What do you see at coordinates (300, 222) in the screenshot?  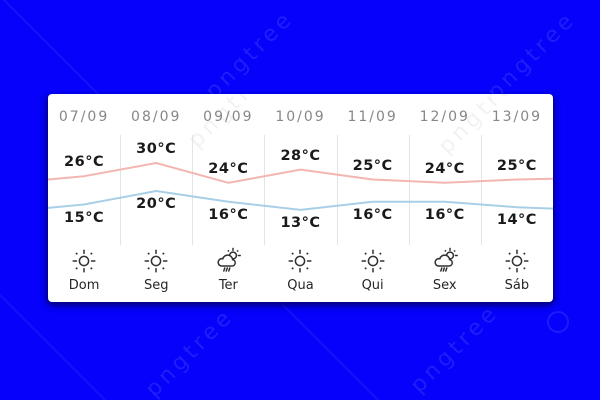 I see `low-temp-label: 13°C` at bounding box center [300, 222].